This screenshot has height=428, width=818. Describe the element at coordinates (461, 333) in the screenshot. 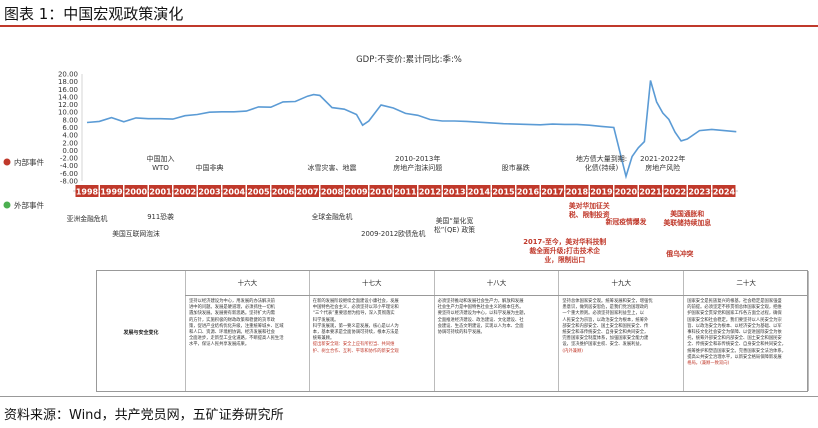

I see `policy-line: 协调可持续的科学发展。` at that location.